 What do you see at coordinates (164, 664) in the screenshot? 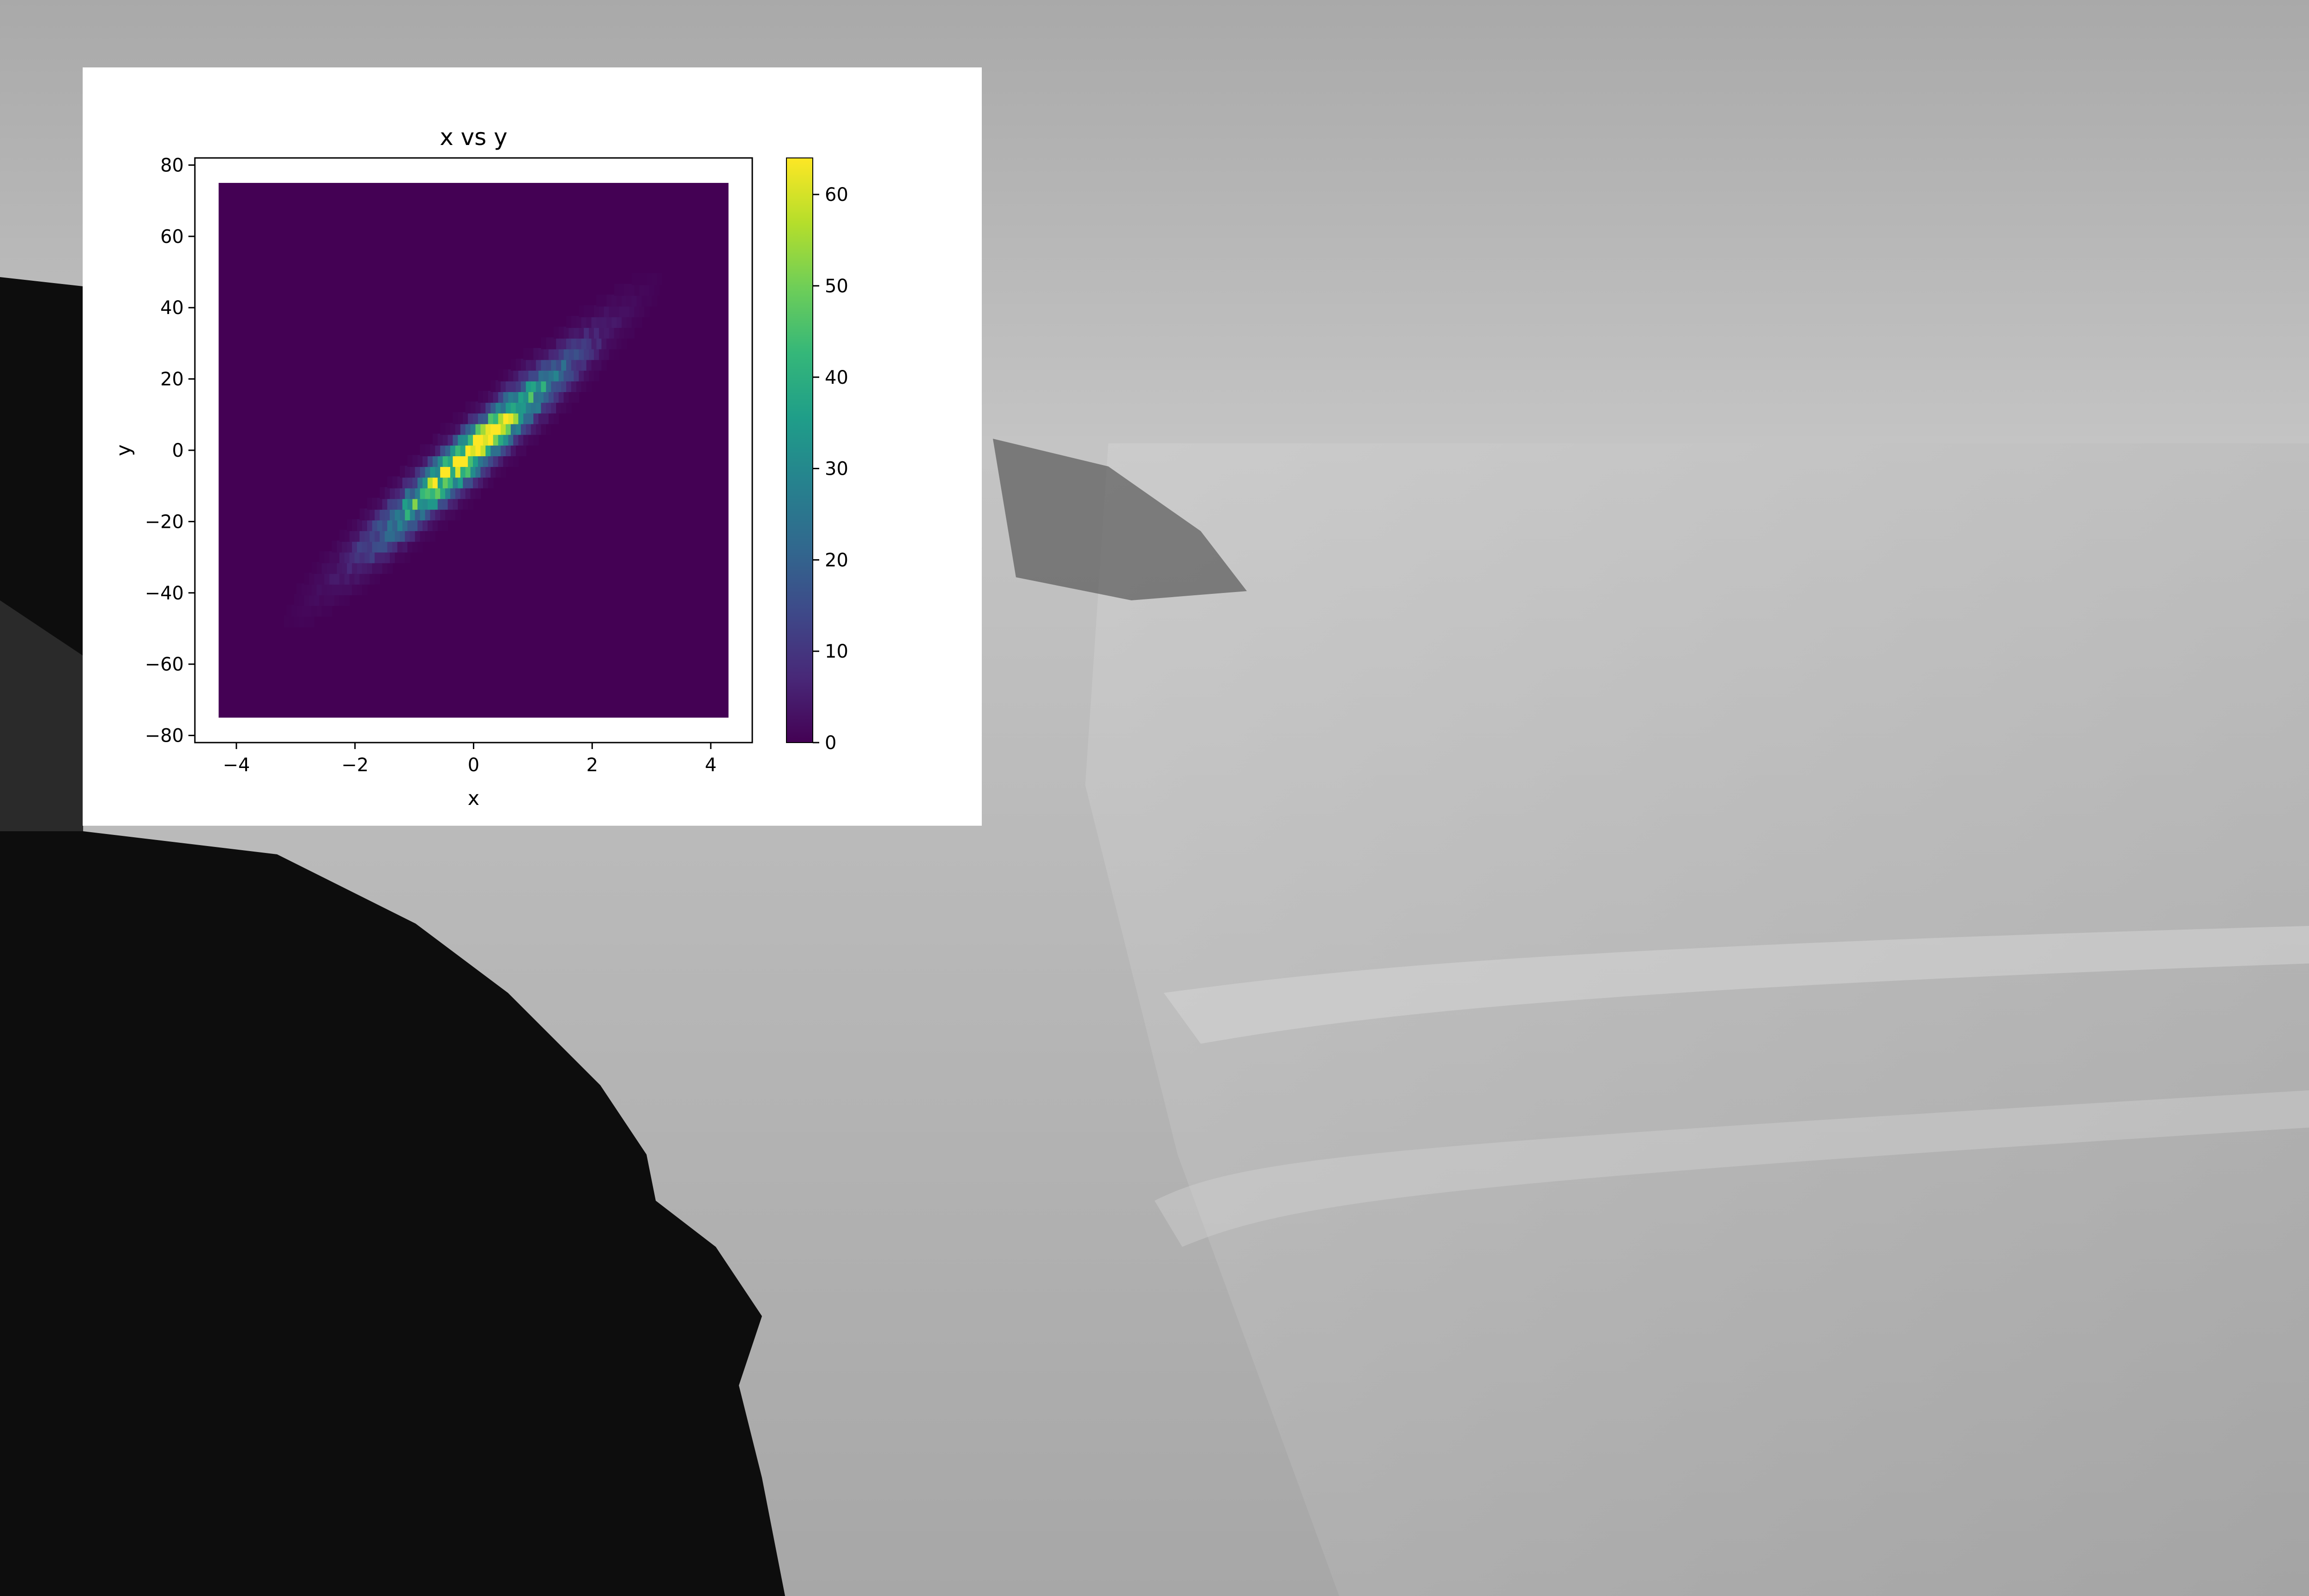
I see `y-tick-label: −60` at bounding box center [164, 664].